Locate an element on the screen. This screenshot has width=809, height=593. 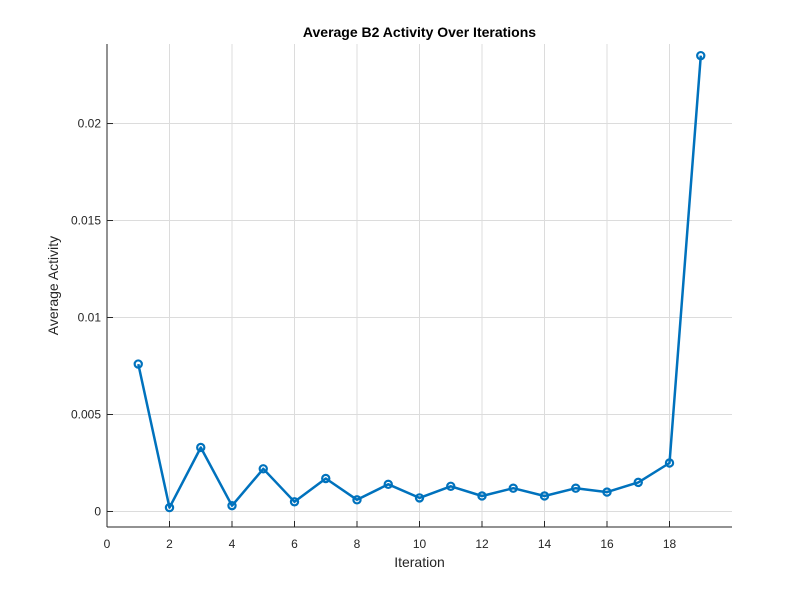
chart-title: Average B2 Activity Over Iterations is located at coordinates (419, 32).